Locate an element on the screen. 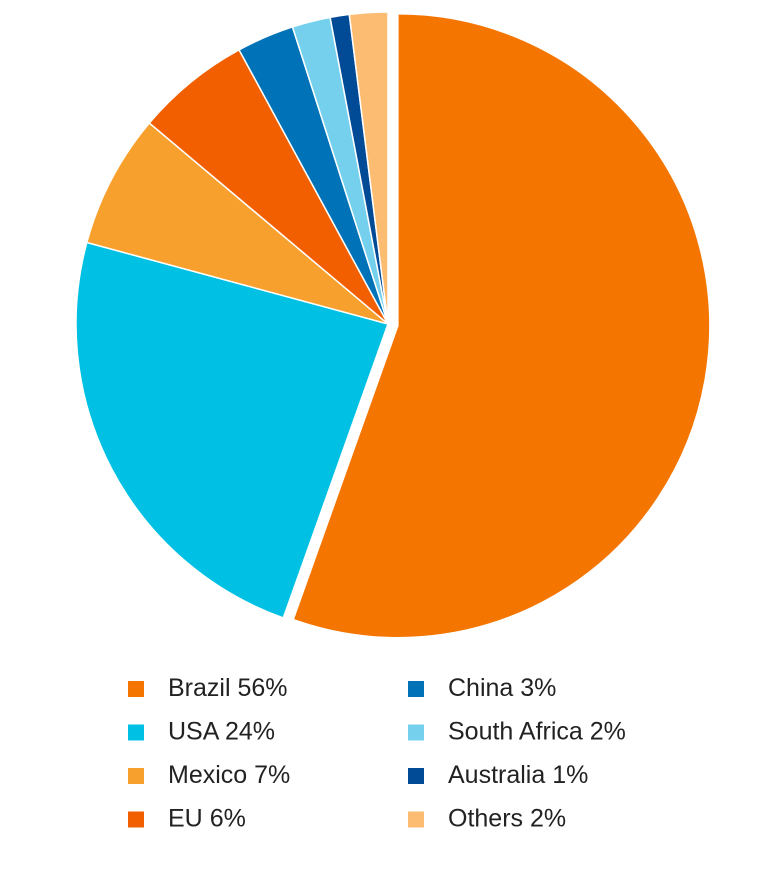 The image size is (775, 872). legend-value: 1% is located at coordinates (570, 775).